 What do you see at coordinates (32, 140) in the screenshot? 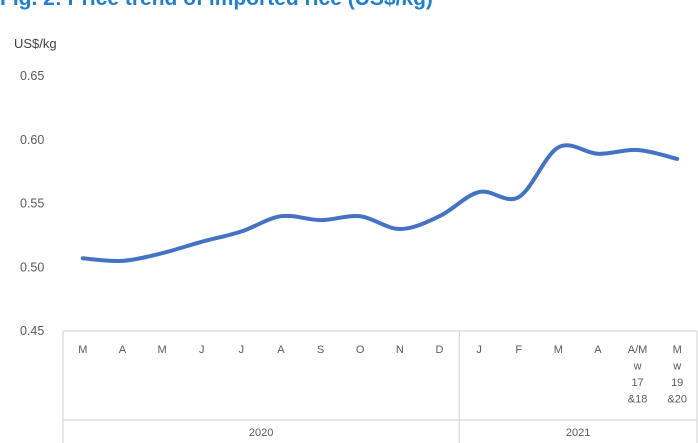
I see `y-tick-label: 0.60` at bounding box center [32, 140].